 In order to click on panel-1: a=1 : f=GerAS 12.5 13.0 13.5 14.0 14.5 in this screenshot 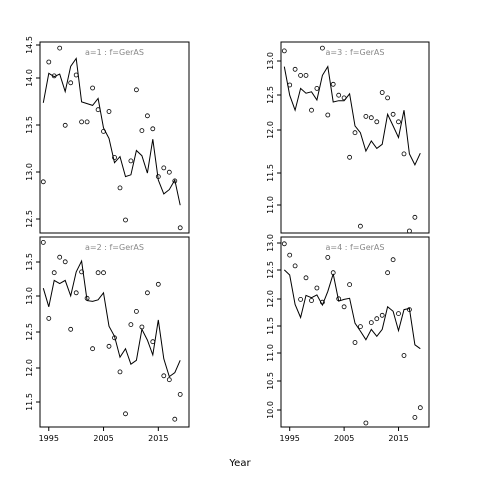, I will do `click(107, 135)`.